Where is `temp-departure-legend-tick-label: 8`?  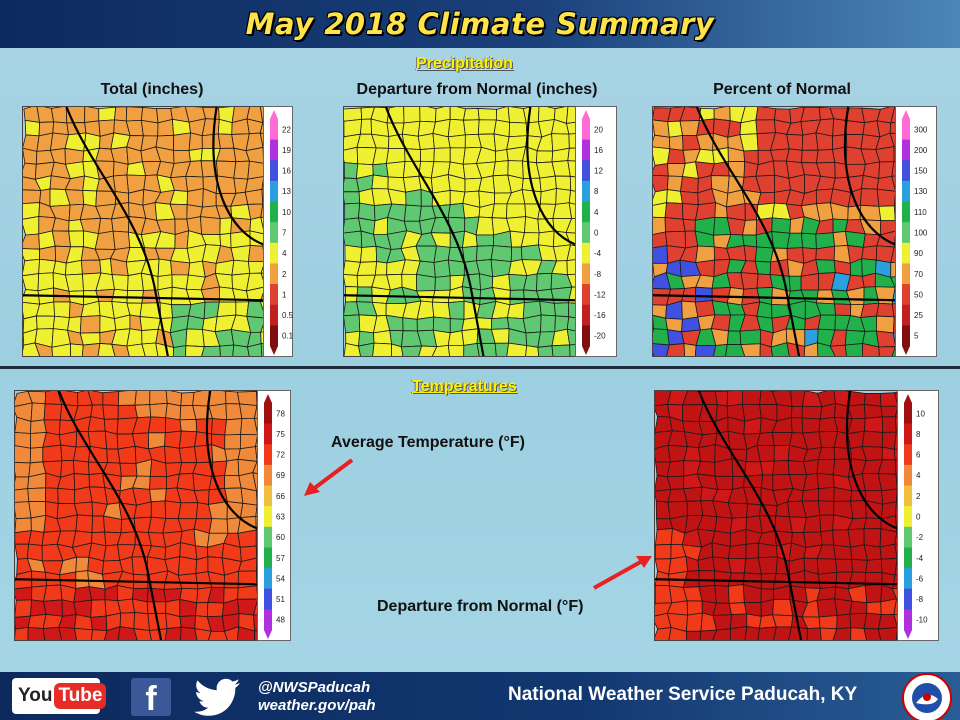
temp-departure-legend-tick-label: 8 is located at coordinates (918, 434).